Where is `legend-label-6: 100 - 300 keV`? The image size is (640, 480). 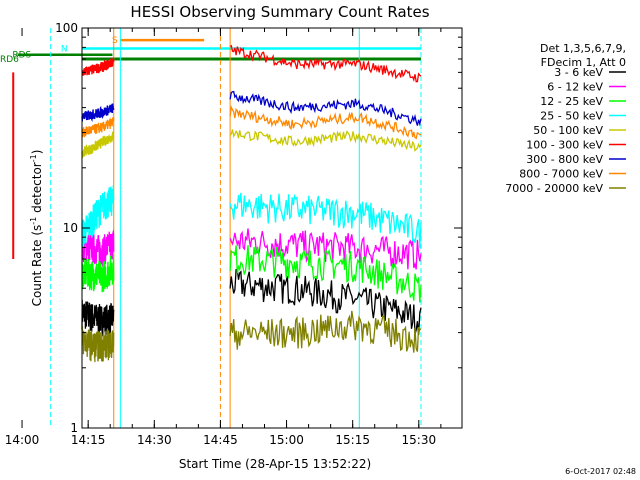 legend-label-6: 100 - 300 keV is located at coordinates (564, 145).